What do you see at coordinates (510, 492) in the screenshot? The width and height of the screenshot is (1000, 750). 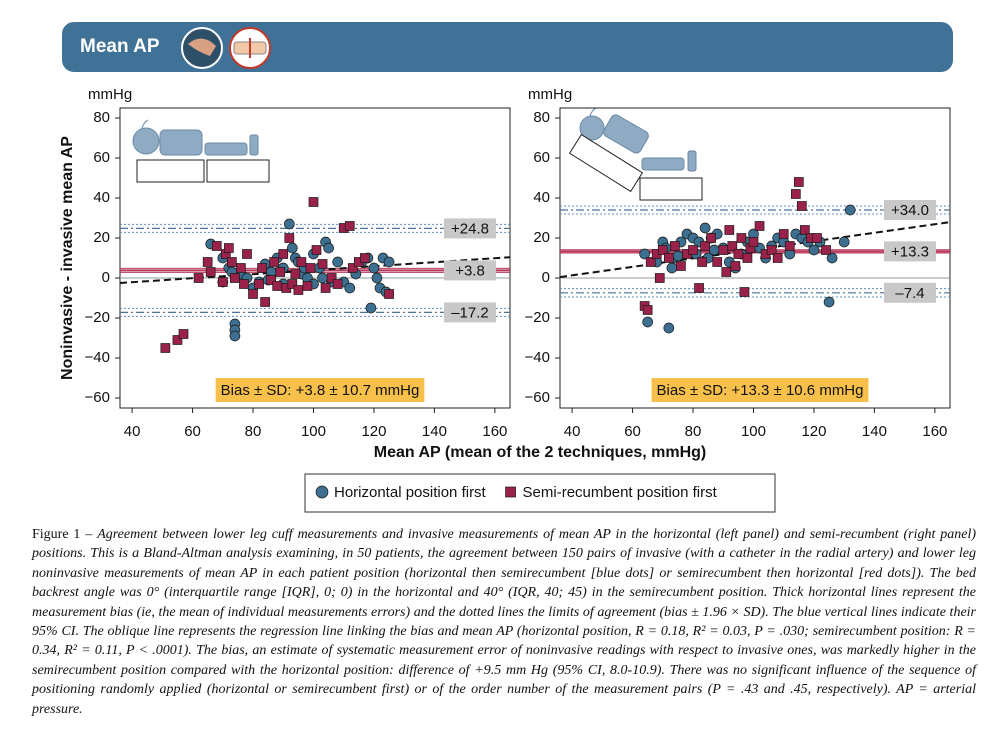 I see `legend-marker` at bounding box center [510, 492].